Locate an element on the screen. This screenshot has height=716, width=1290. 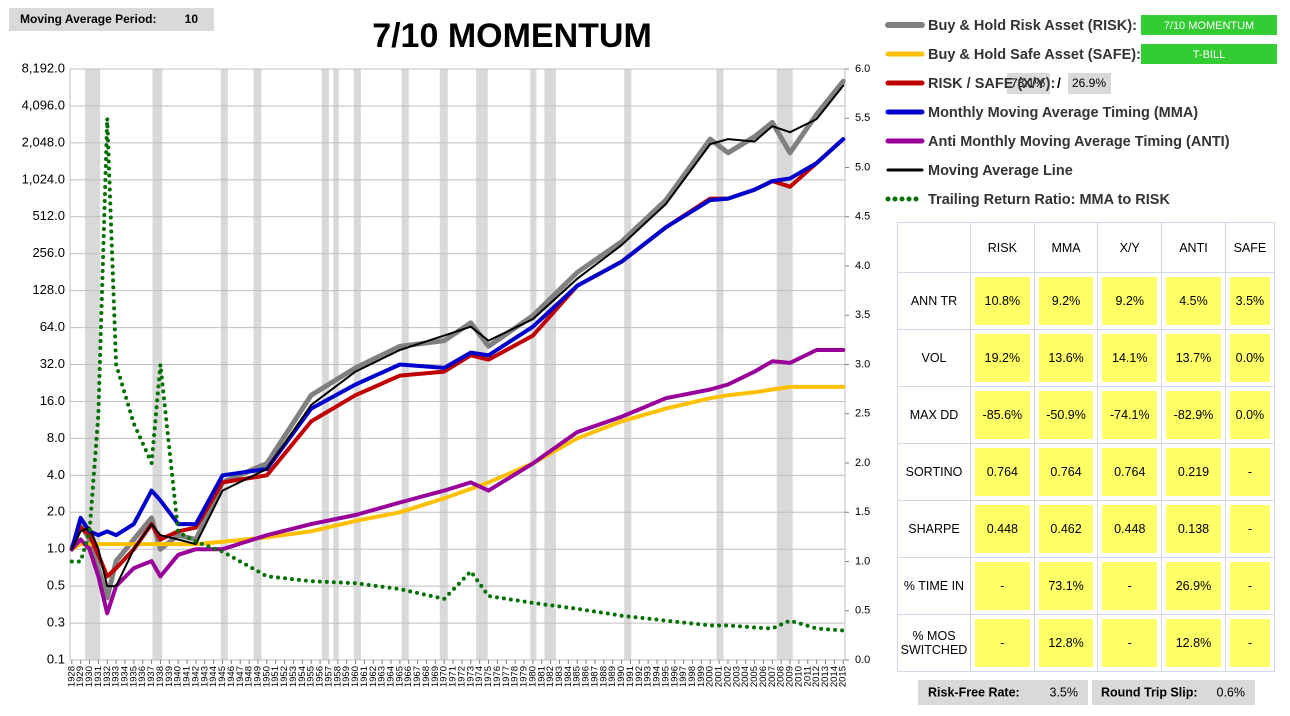
x-tick-label: 1990 is located at coordinates (621, 676).